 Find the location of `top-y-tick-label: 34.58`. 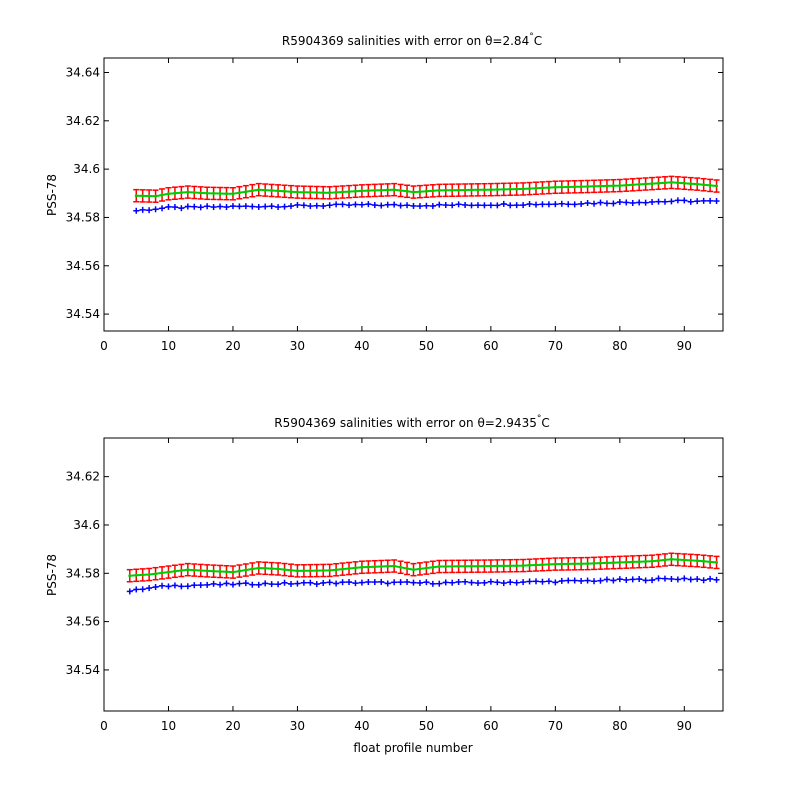

top-y-tick-label: 34.58 is located at coordinates (83, 217).